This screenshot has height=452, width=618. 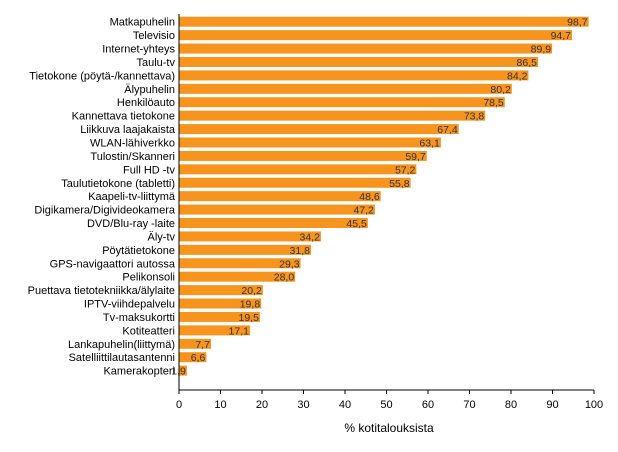 What do you see at coordinates (469, 405) in the screenshot?
I see `x-tick-label: 70` at bounding box center [469, 405].